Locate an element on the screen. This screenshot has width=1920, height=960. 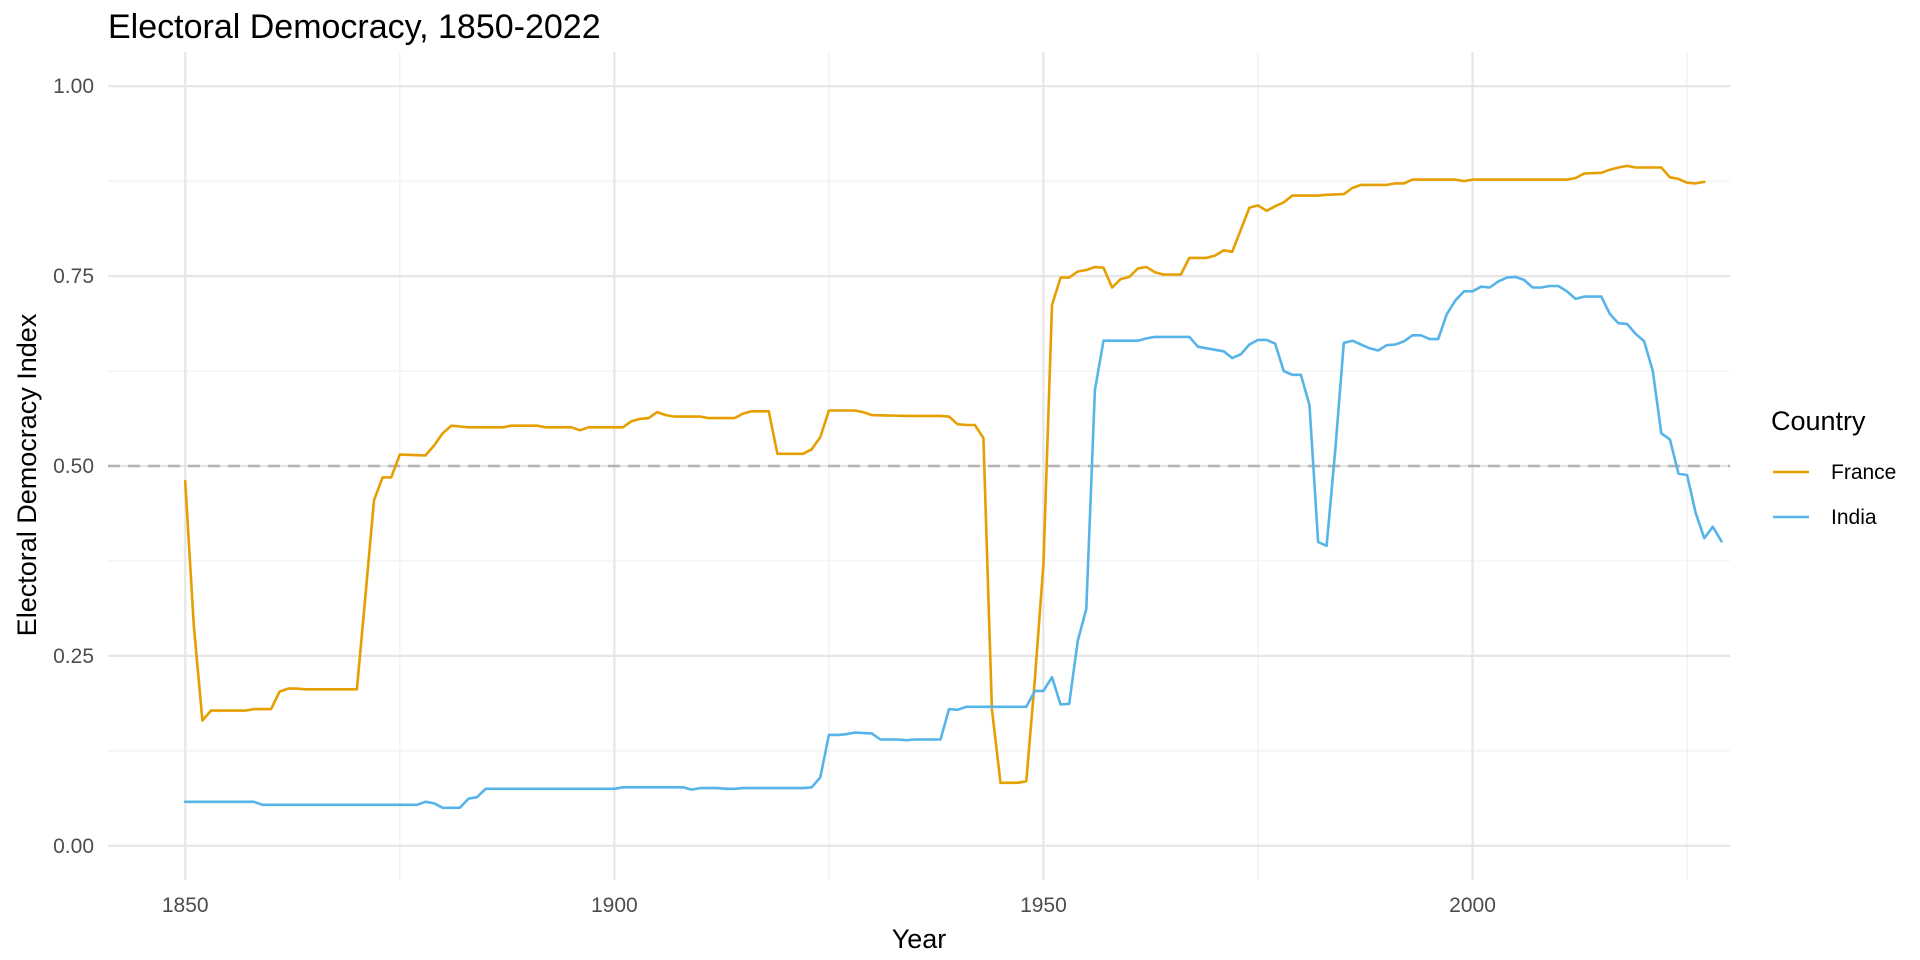
legend-label-france: France is located at coordinates (1863, 472).